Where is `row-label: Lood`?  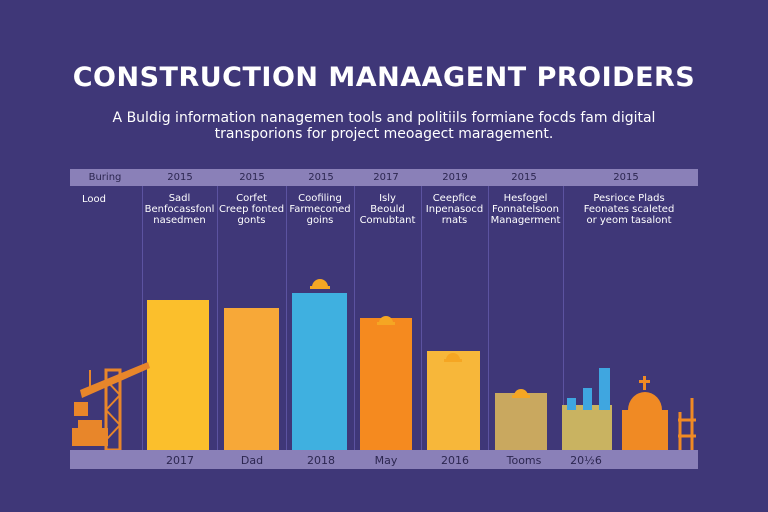
row-label: Lood is located at coordinates (94, 199).